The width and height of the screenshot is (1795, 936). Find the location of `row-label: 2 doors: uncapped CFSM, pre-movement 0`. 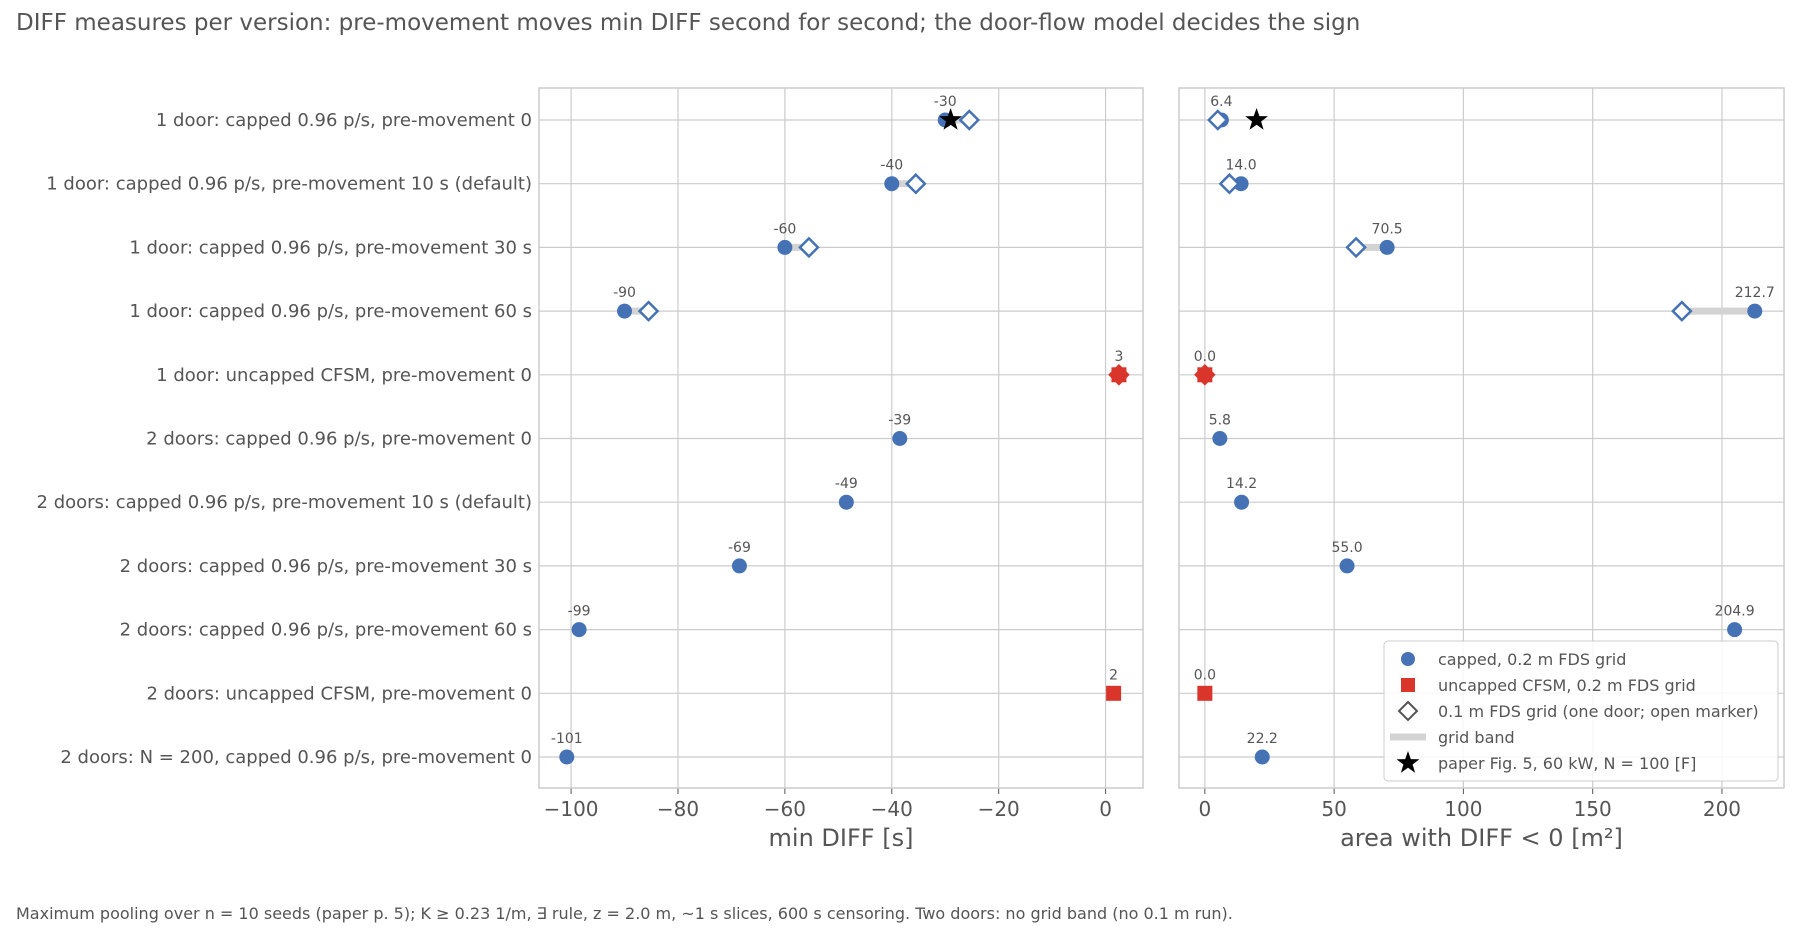

row-label: 2 doors: uncapped CFSM, pre-movement 0 is located at coordinates (339, 693).